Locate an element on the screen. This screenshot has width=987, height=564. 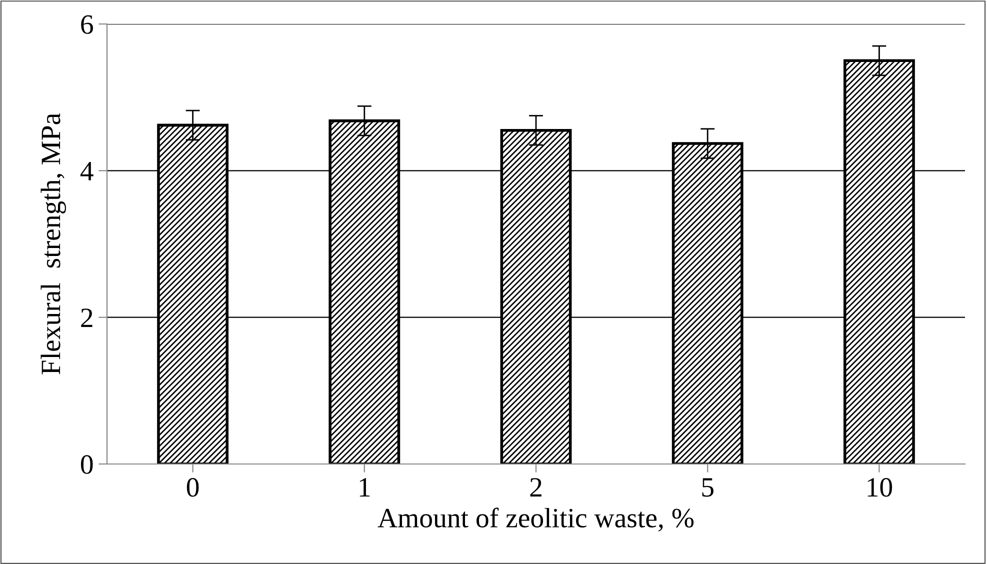
y-axis-title: Flexural strength, MPa is located at coordinates (53, 243).